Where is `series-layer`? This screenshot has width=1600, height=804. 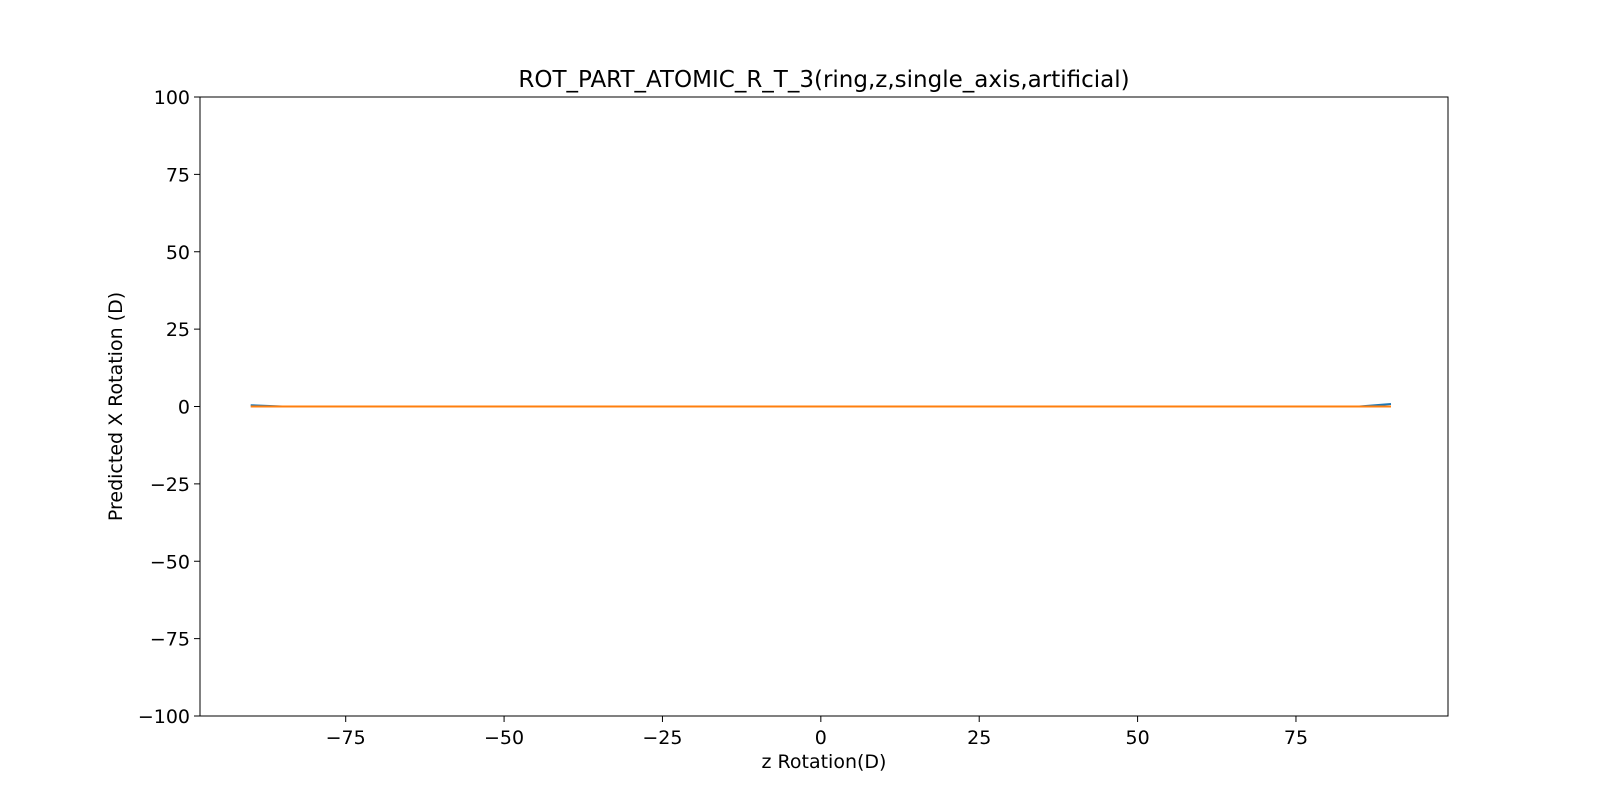
series-layer is located at coordinates (821, 405).